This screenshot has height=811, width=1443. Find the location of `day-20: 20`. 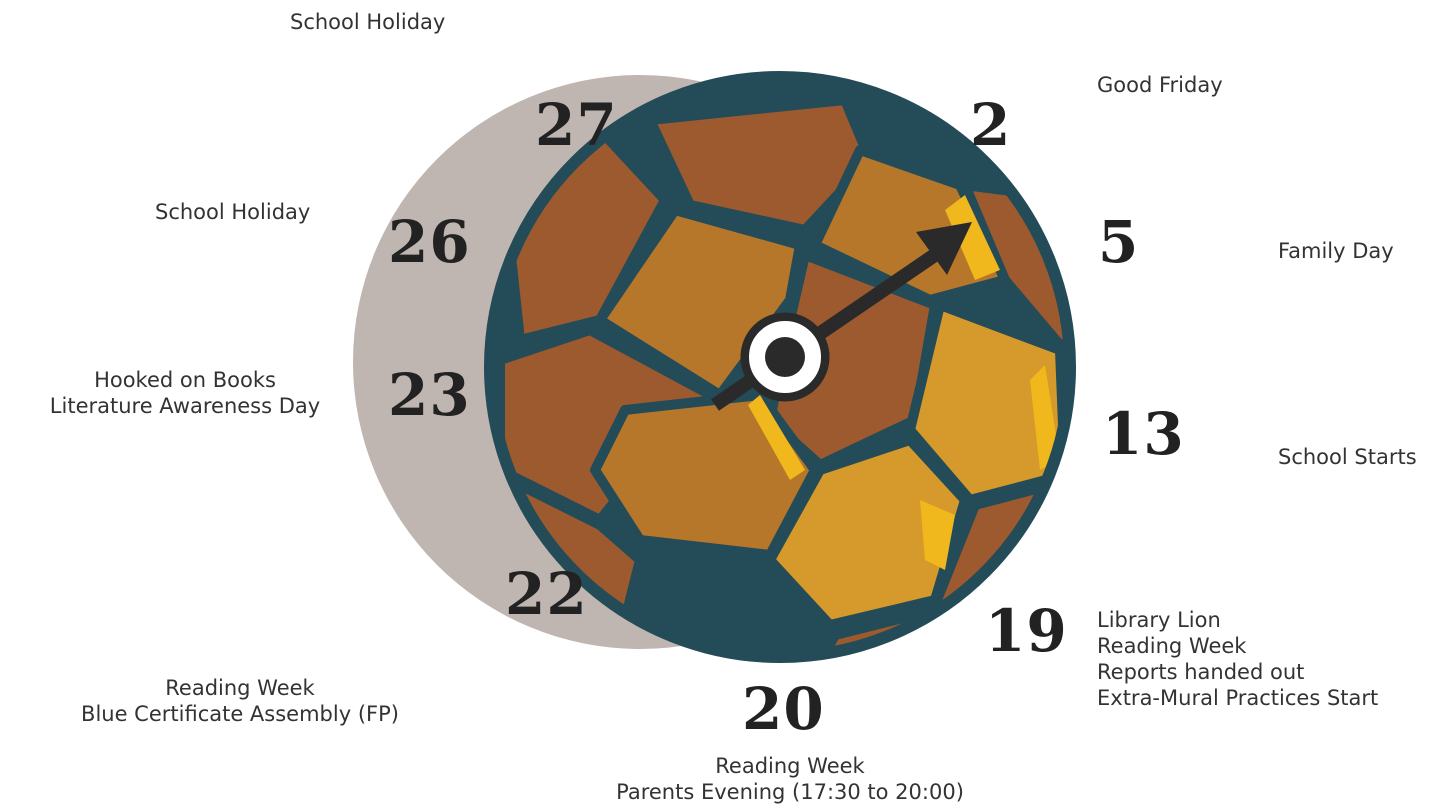

day-20: 20 is located at coordinates (783, 709).